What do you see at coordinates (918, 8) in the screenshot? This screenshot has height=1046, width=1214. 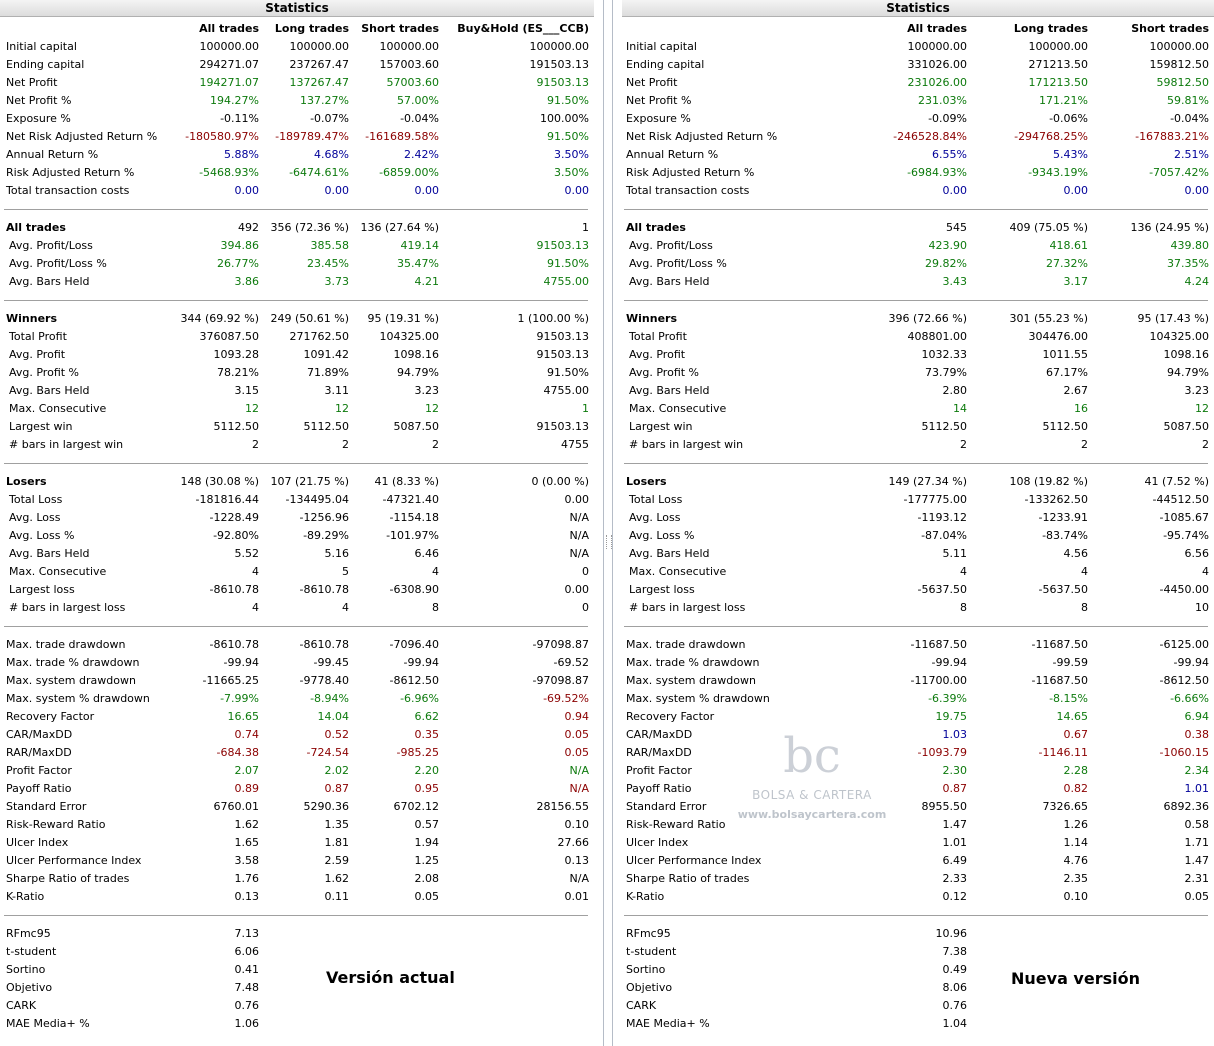 I see `statistics-title: Statistics` at bounding box center [918, 8].